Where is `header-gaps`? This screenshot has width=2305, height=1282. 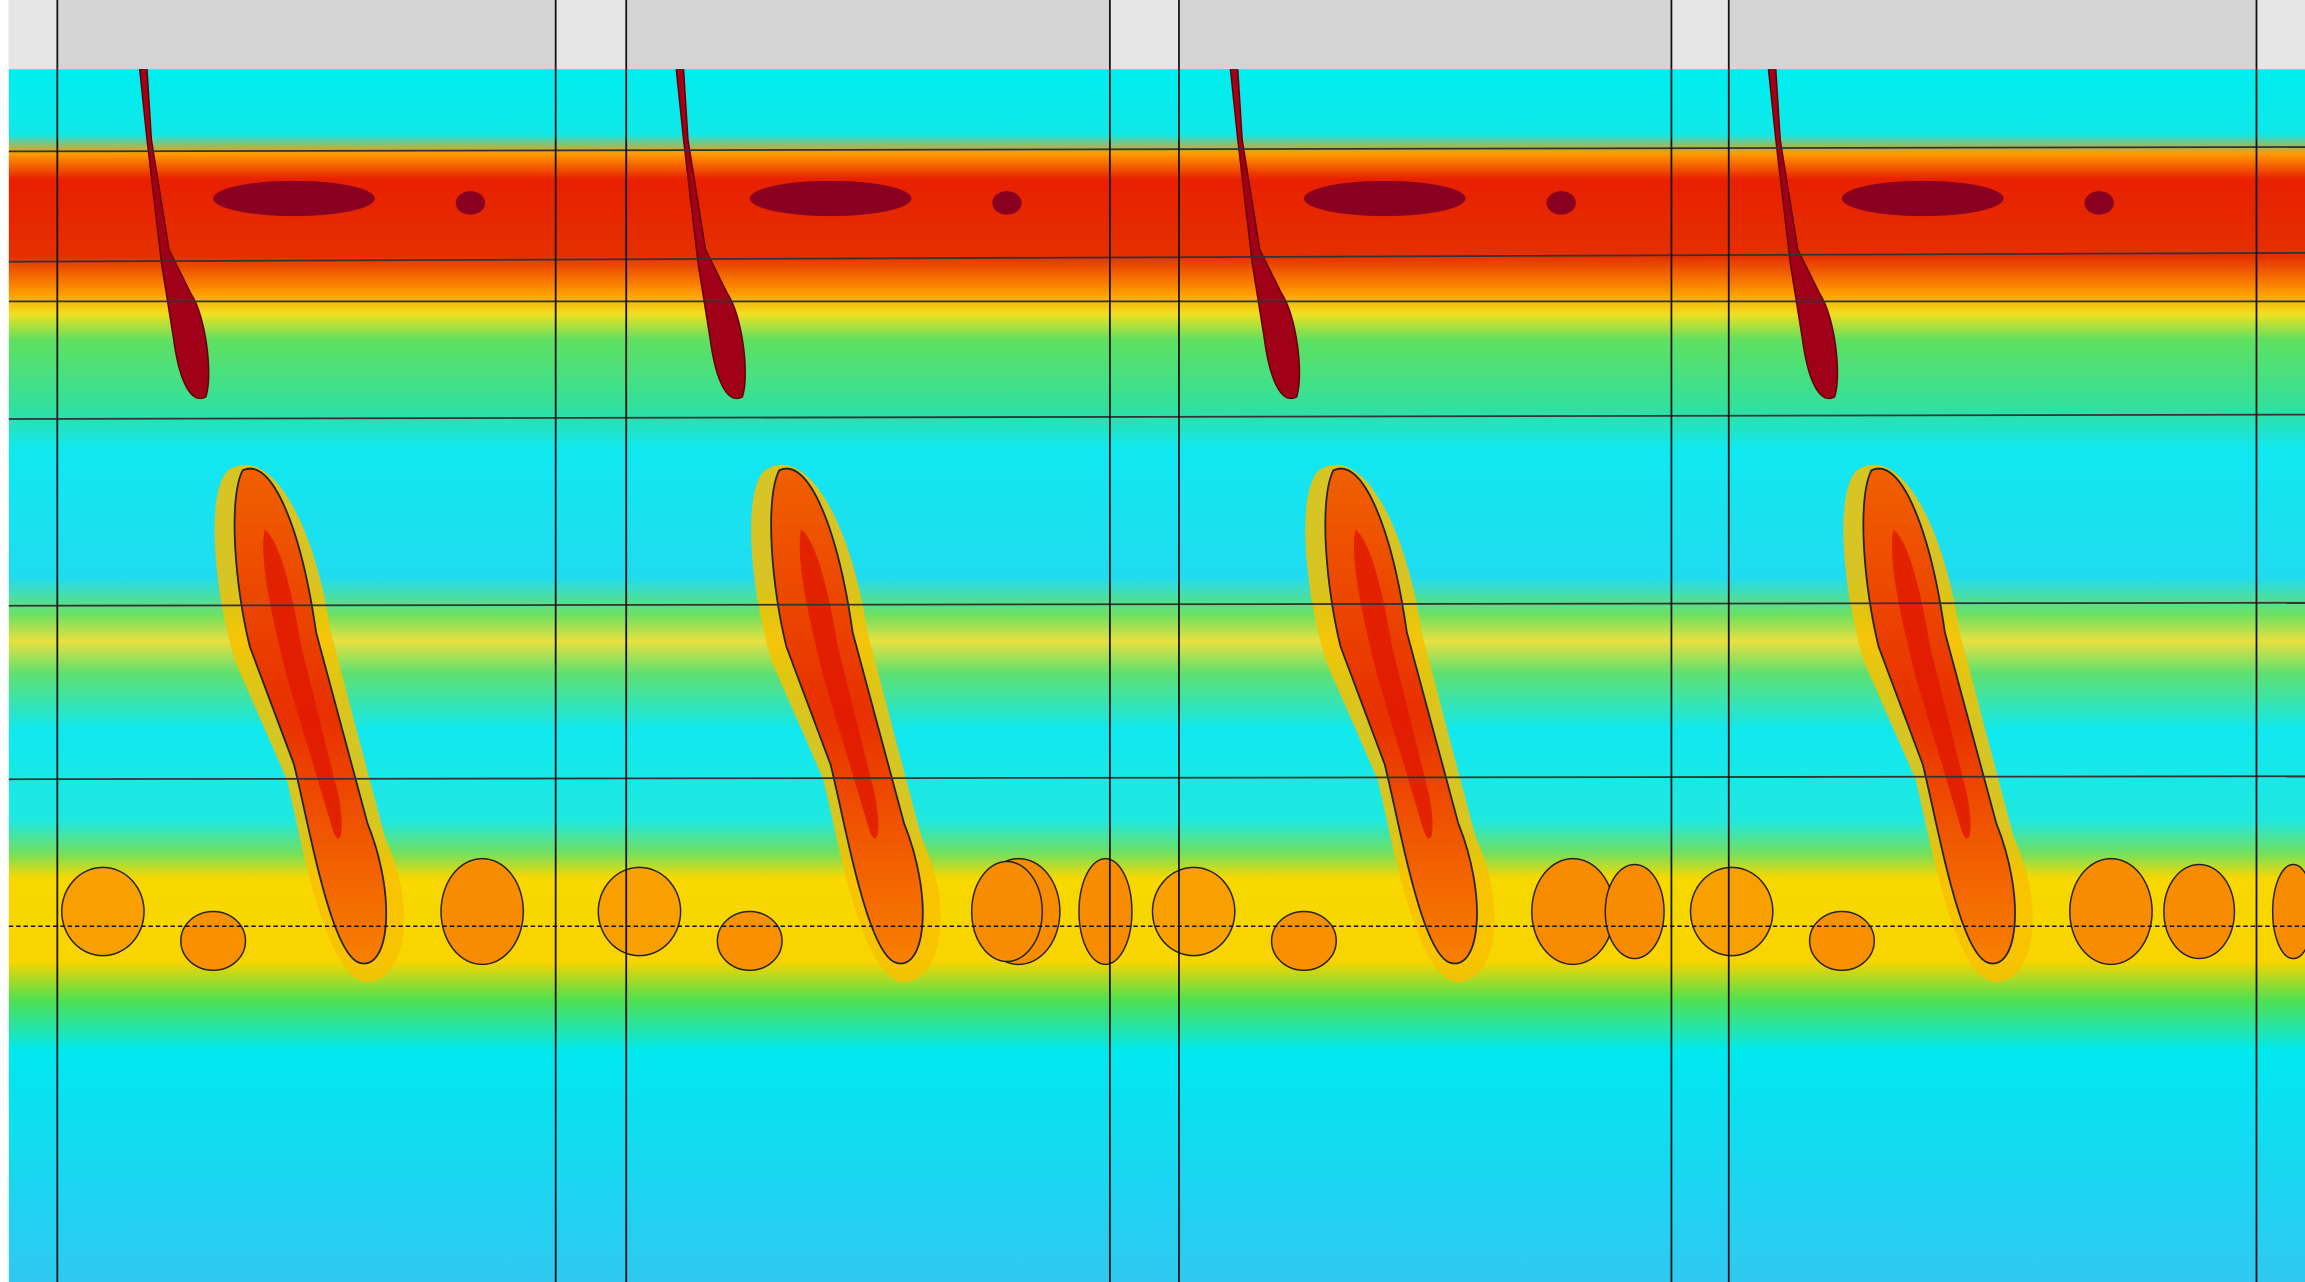 header-gaps is located at coordinates (1156, 35).